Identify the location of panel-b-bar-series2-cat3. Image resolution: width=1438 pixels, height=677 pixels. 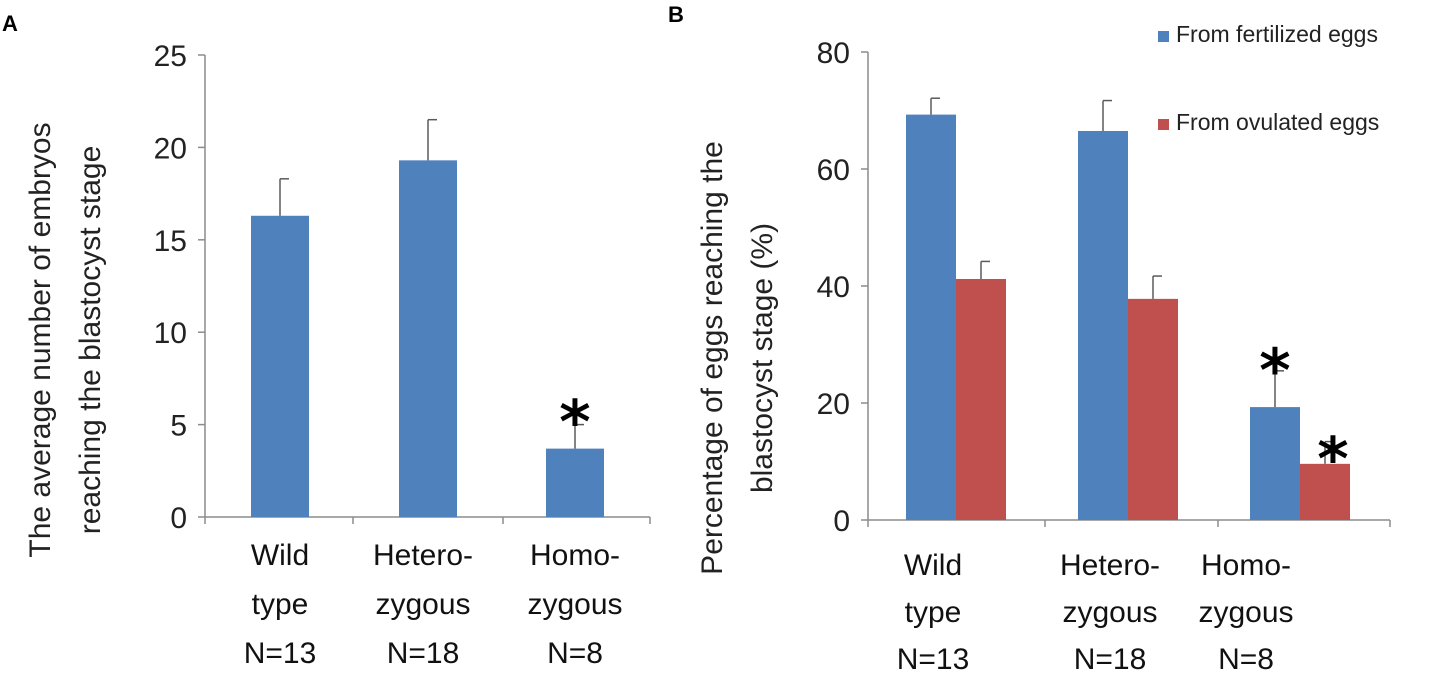
(1325, 491).